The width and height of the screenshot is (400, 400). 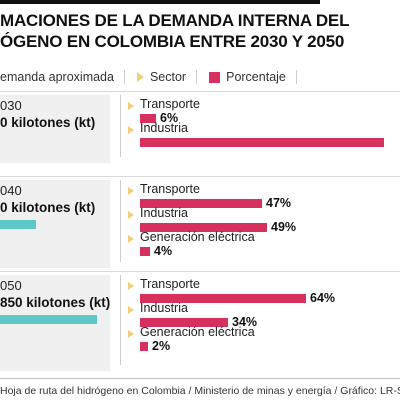 What do you see at coordinates (279, 203) in the screenshot?
I see `percentage-label: 47%` at bounding box center [279, 203].